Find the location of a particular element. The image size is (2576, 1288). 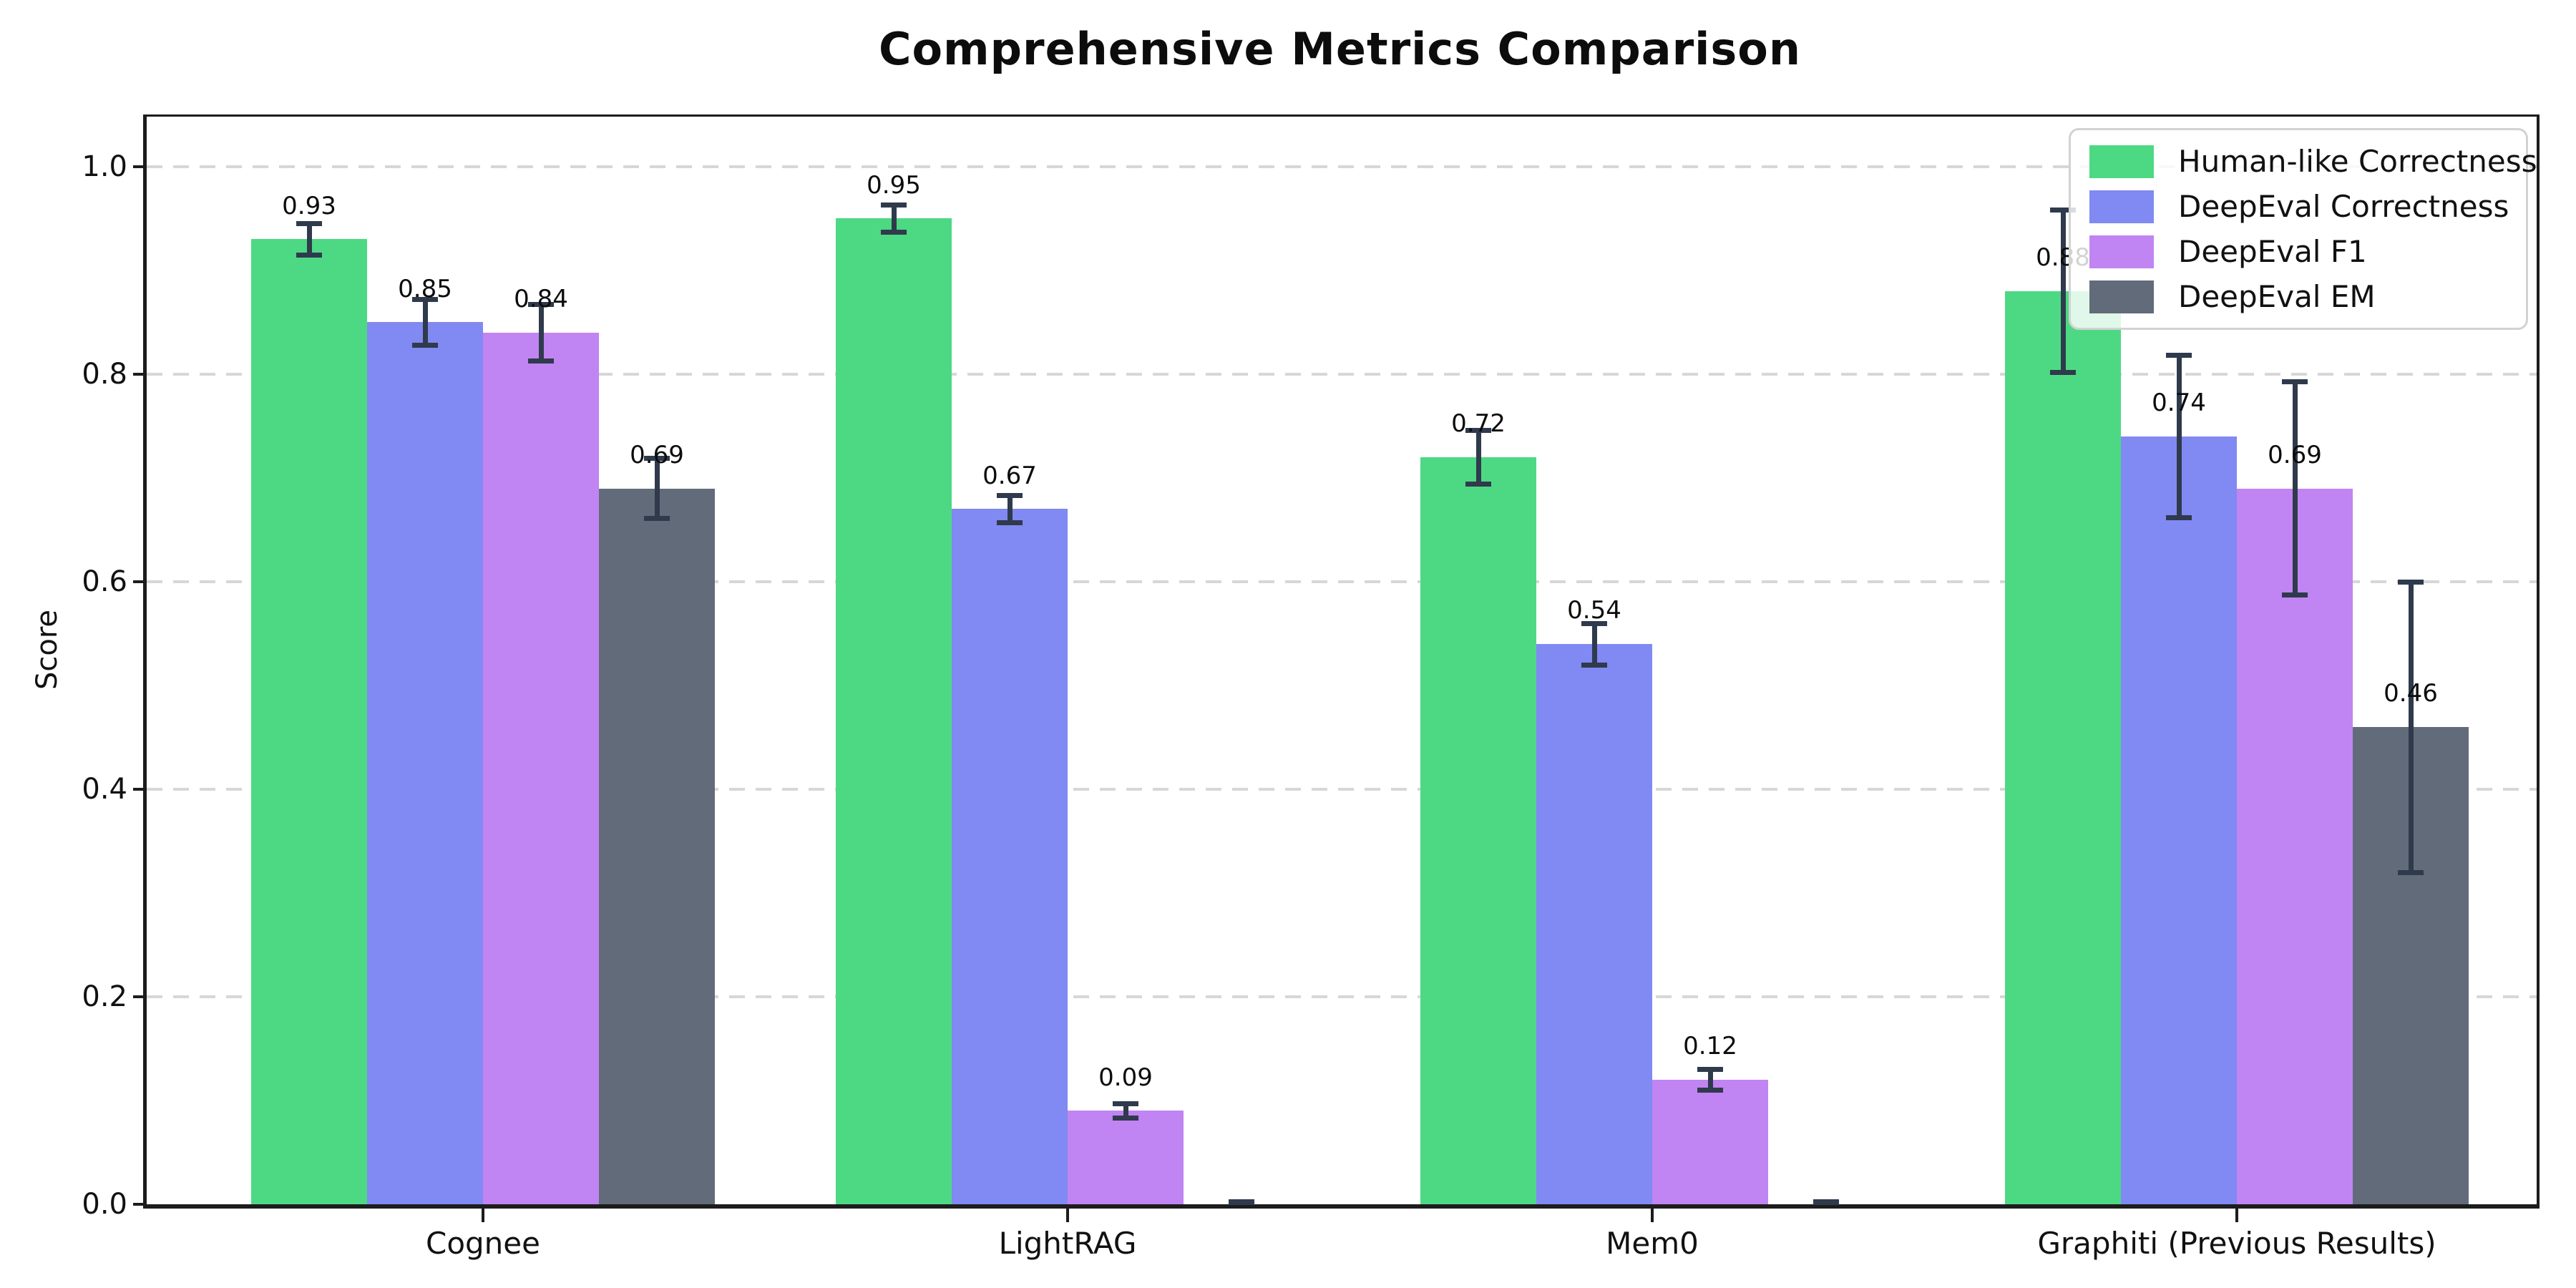

x-tick-label-mem0: Mem0 is located at coordinates (1652, 1243).